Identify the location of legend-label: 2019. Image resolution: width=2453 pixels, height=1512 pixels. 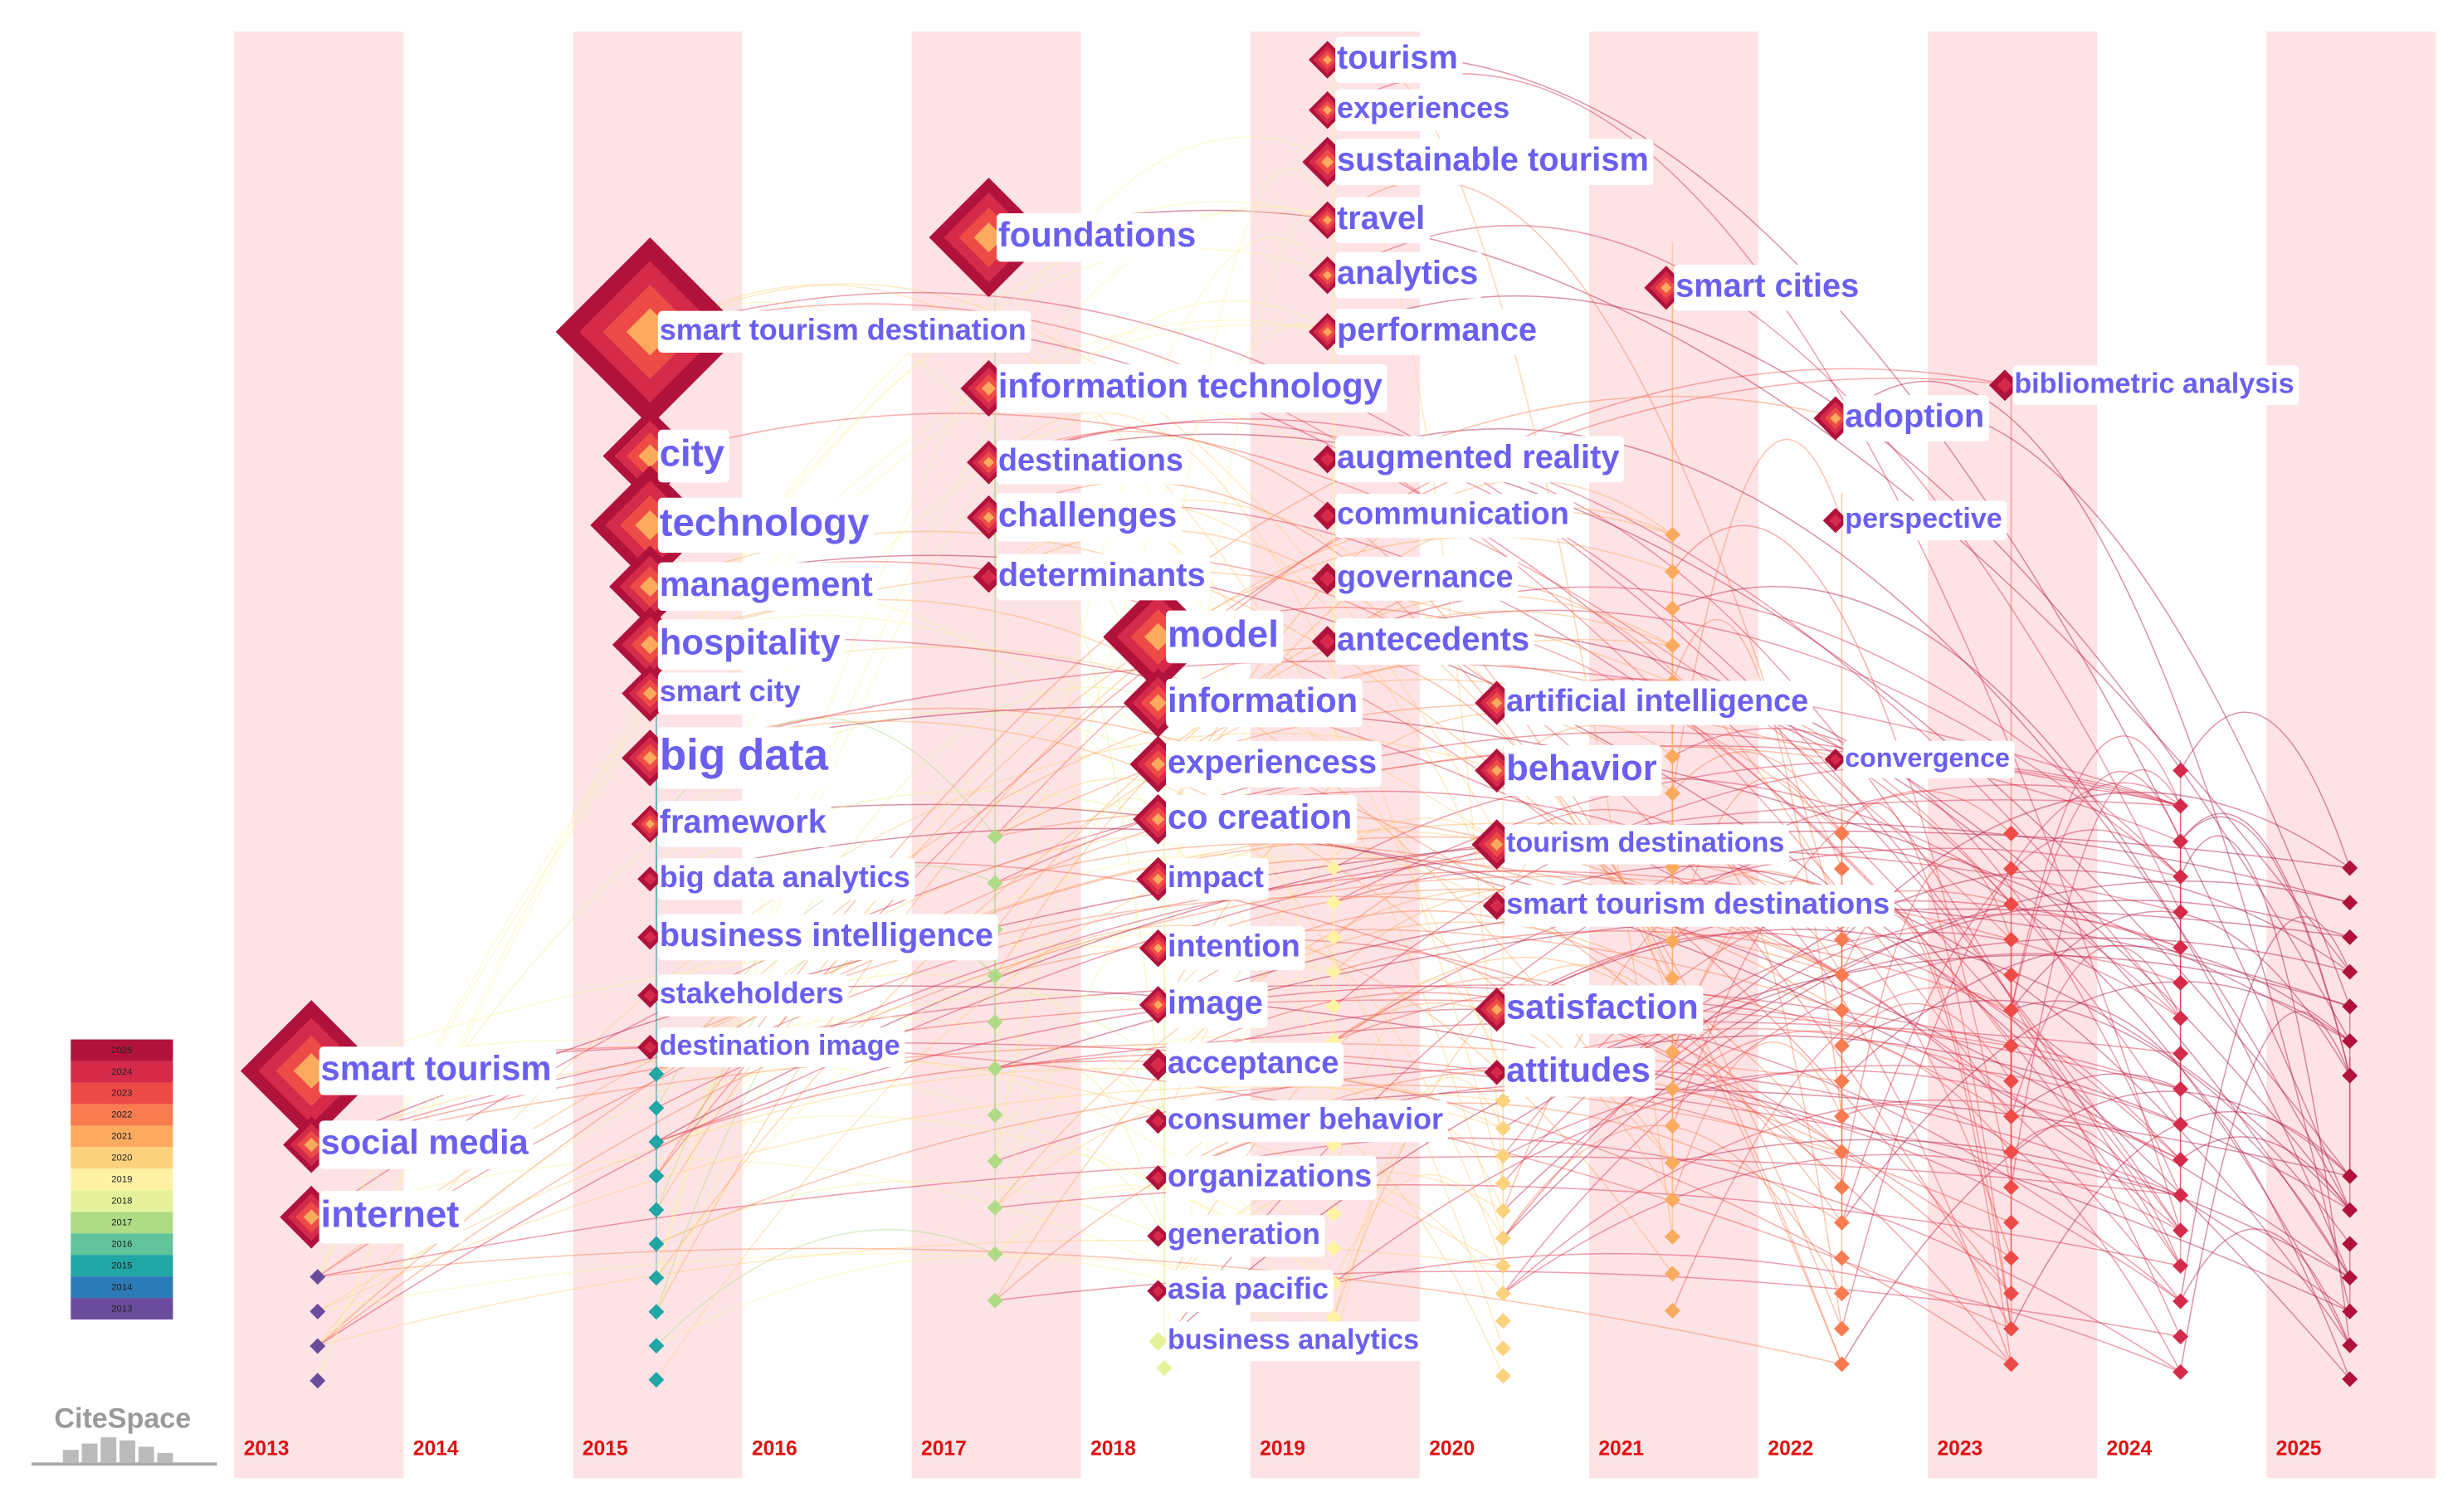
(121, 1180).